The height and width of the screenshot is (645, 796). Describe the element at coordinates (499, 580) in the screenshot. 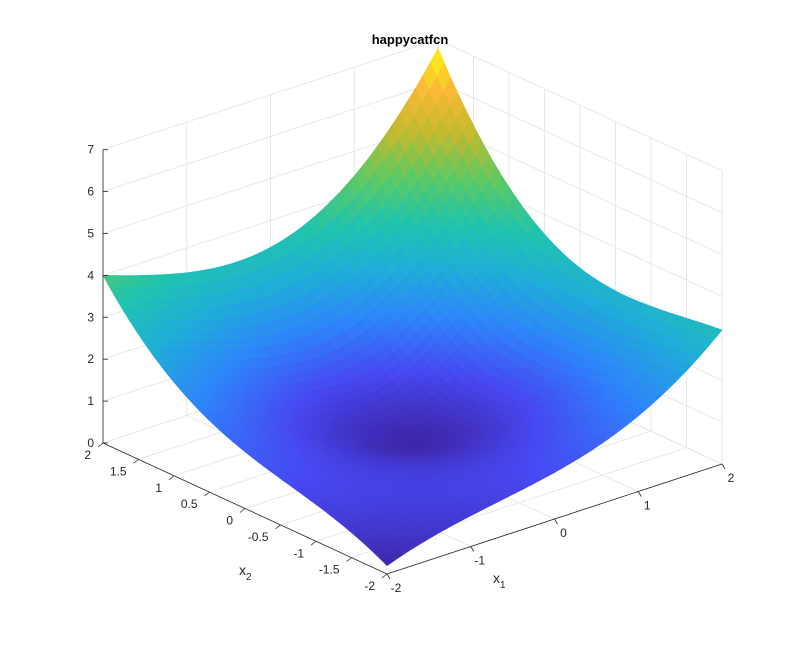

I see `x-axis-label: x1` at that location.